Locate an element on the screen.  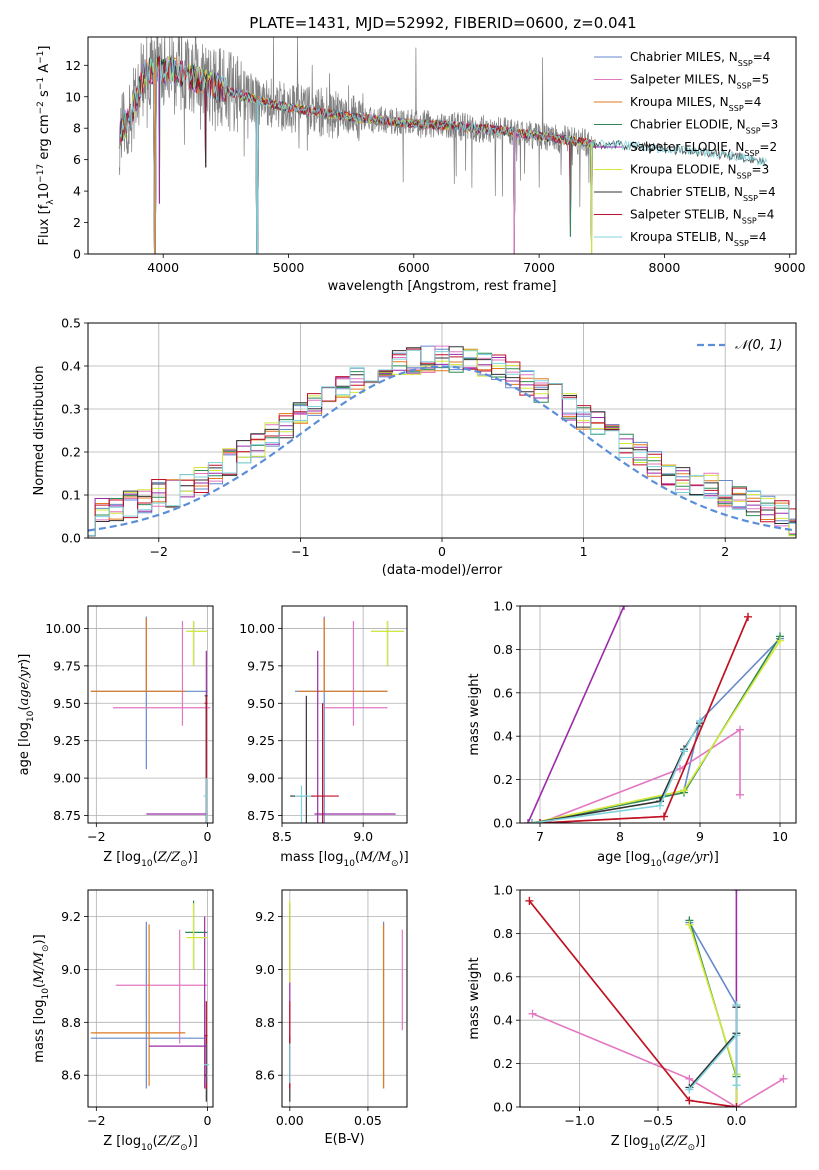
tick-label-y: 0.1 is located at coordinates (71, 495).